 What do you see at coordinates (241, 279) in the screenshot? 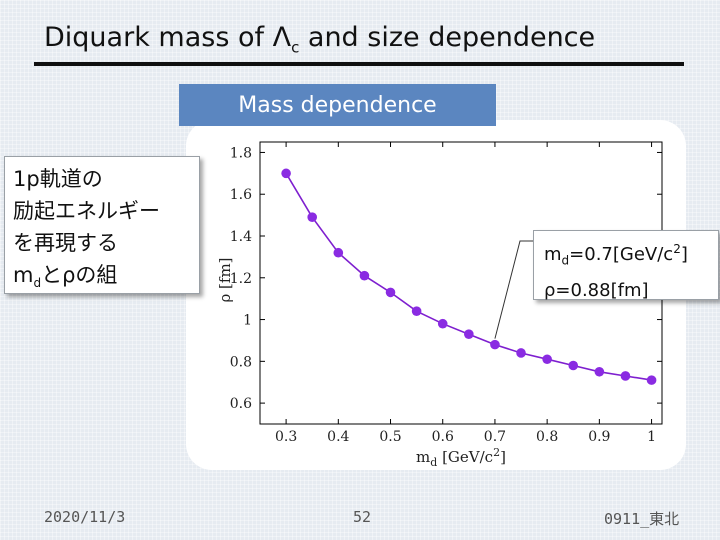
I see `y-tick-label: 1.2` at bounding box center [241, 279].